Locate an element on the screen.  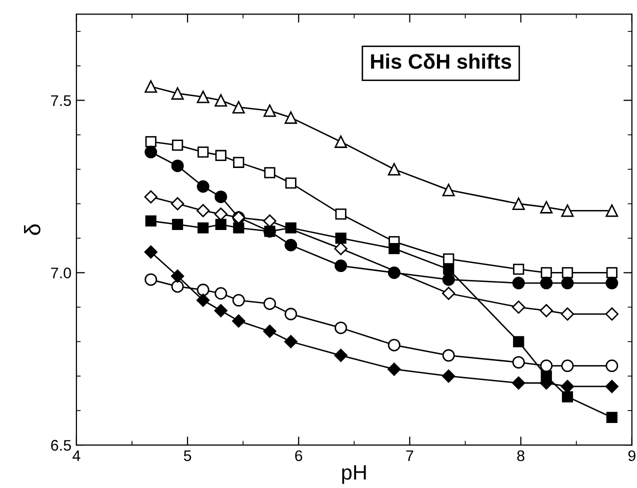
x-tick-label: 7 is located at coordinates (410, 455).